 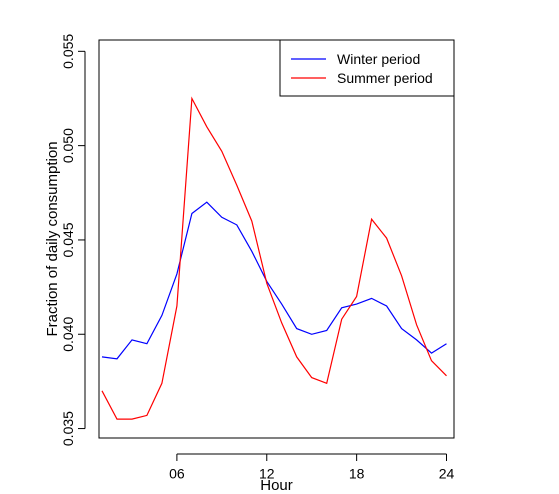 I want to click on legend-items: Winter period Summer period, so click(x=362, y=68).